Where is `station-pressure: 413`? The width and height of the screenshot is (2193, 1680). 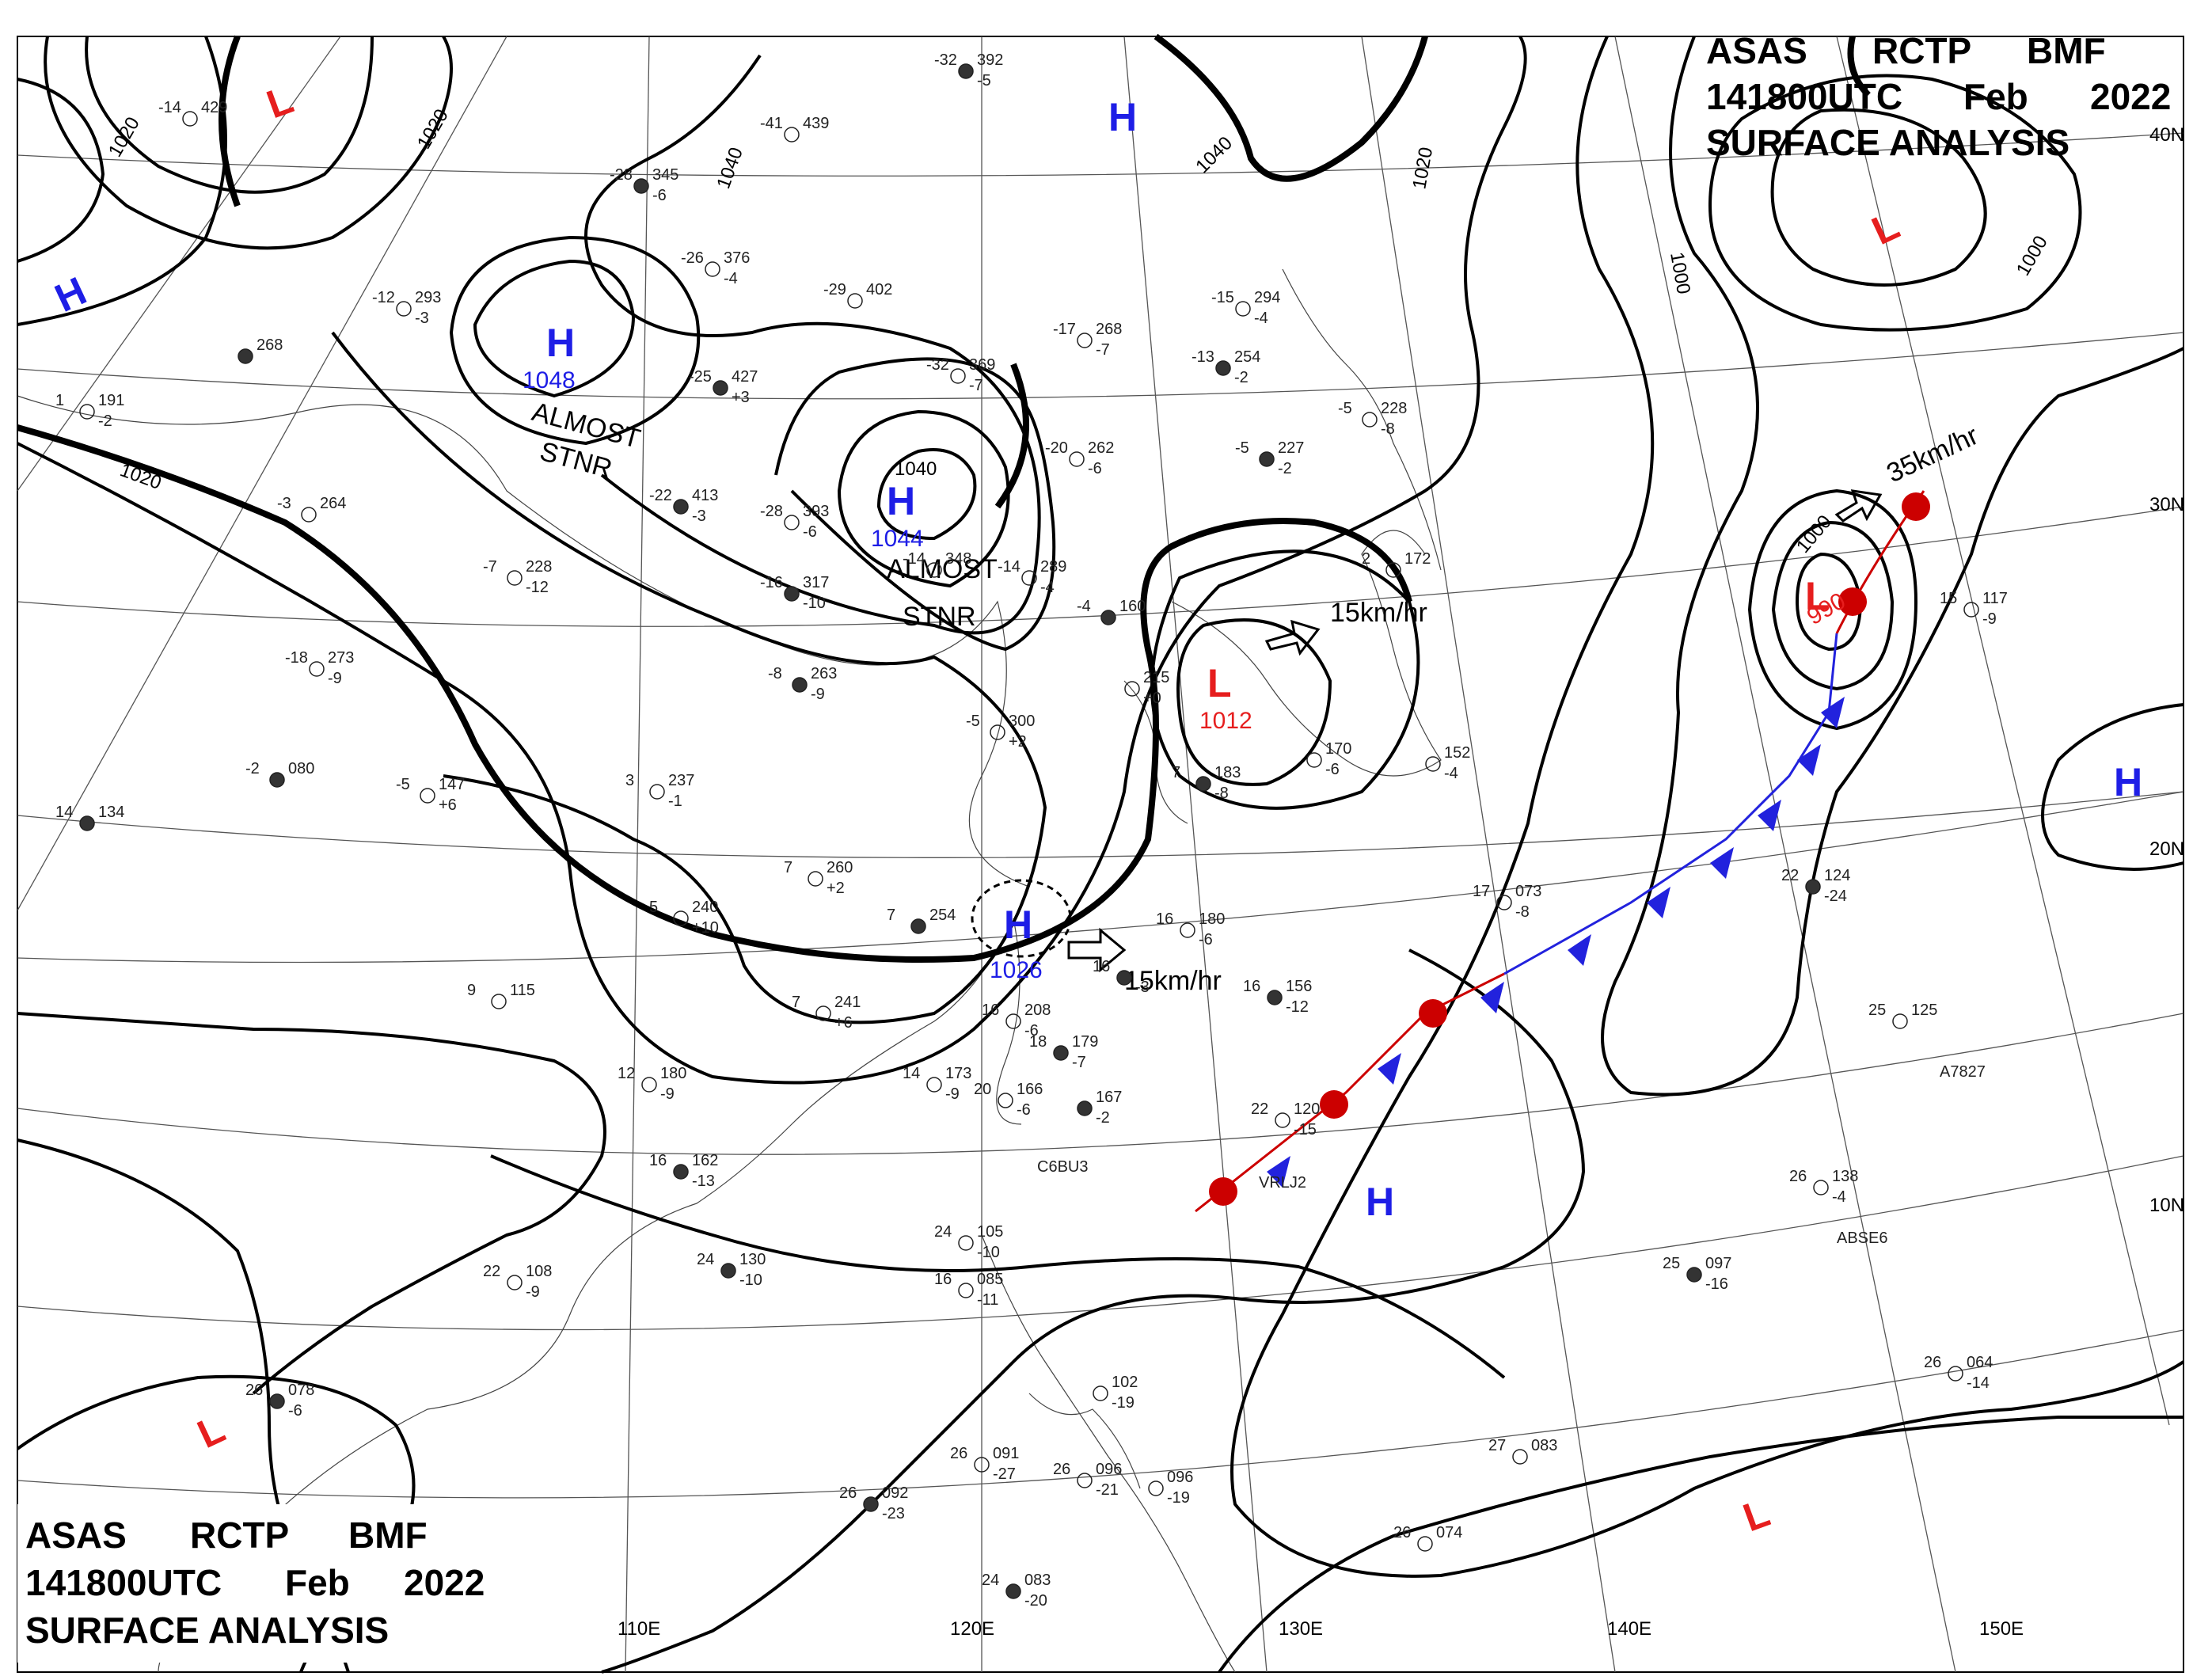 station-pressure: 413 is located at coordinates (705, 495).